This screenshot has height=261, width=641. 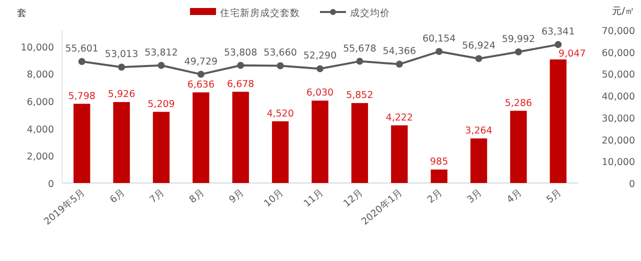 What do you see at coordinates (40, 75) in the screenshot?
I see `y-tick-label: 8,000` at bounding box center [40, 75].